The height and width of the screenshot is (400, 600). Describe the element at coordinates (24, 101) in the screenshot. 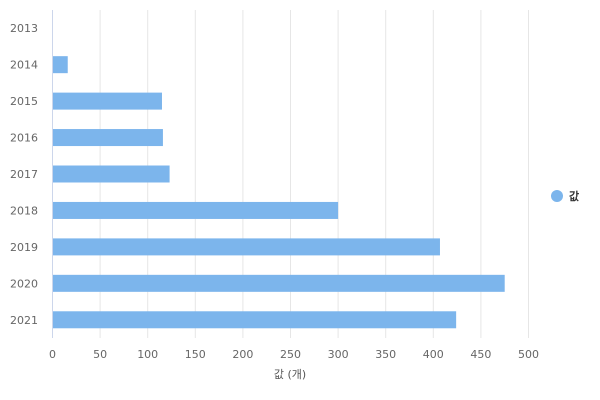

I see `y-tick-label: 2015` at that location.